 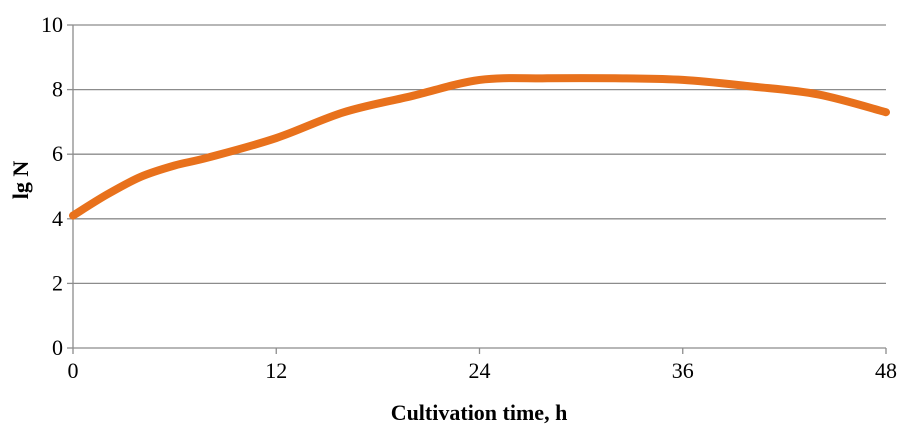 I want to click on x-tick-label-36: 36, so click(x=683, y=370).